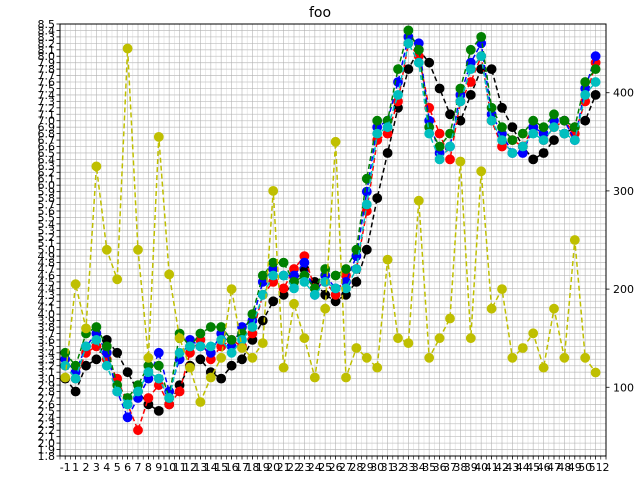  What do you see at coordinates (96, 467) in the screenshot?
I see `x-tick-label: 3` at bounding box center [96, 467].